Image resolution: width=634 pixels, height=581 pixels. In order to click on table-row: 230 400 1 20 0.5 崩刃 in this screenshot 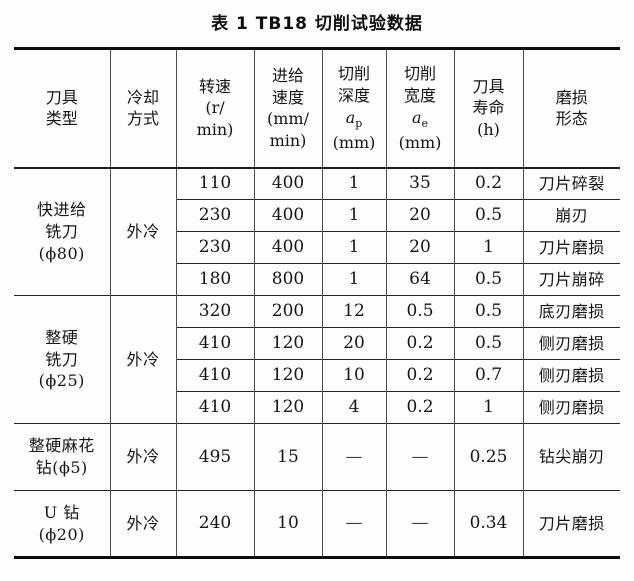, I will do `click(317, 215)`.